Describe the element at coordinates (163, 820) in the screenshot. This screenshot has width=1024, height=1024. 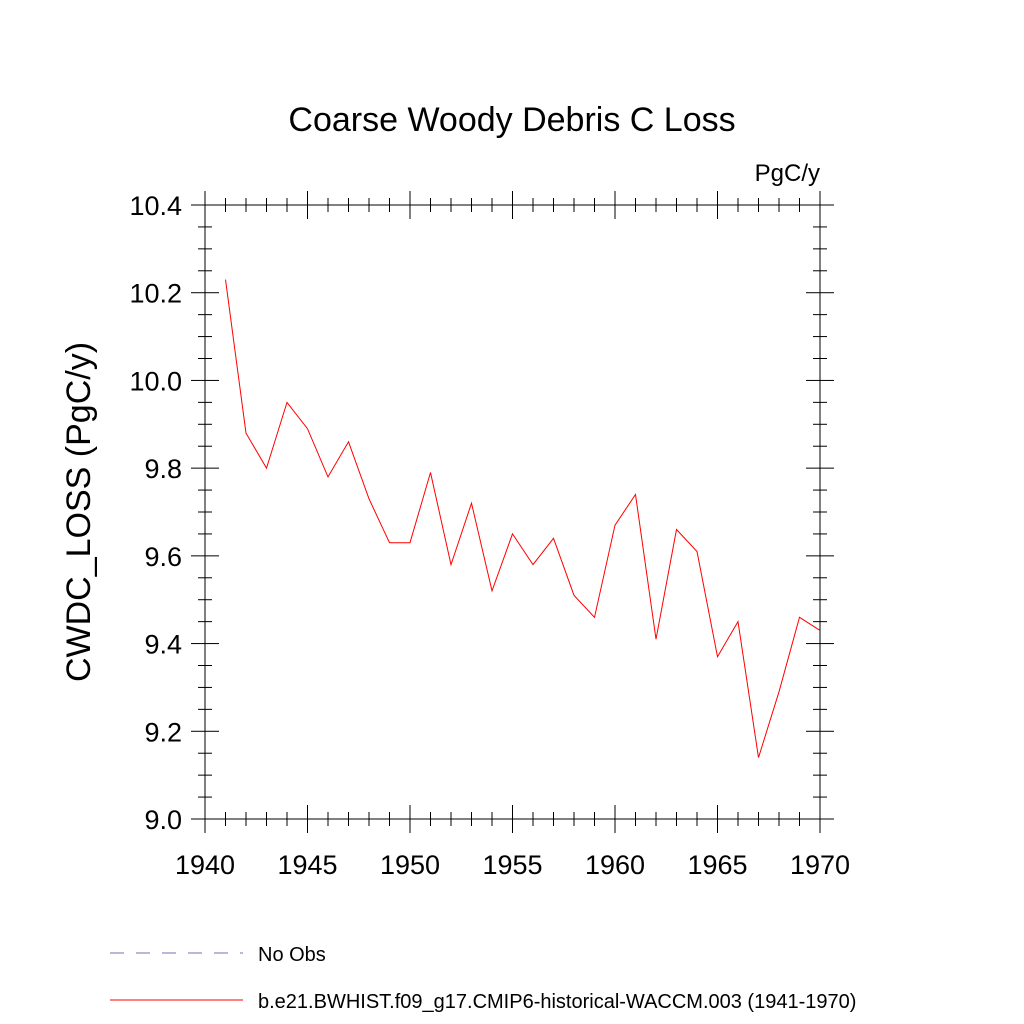
I see `y-tick-label: 9.0` at that location.